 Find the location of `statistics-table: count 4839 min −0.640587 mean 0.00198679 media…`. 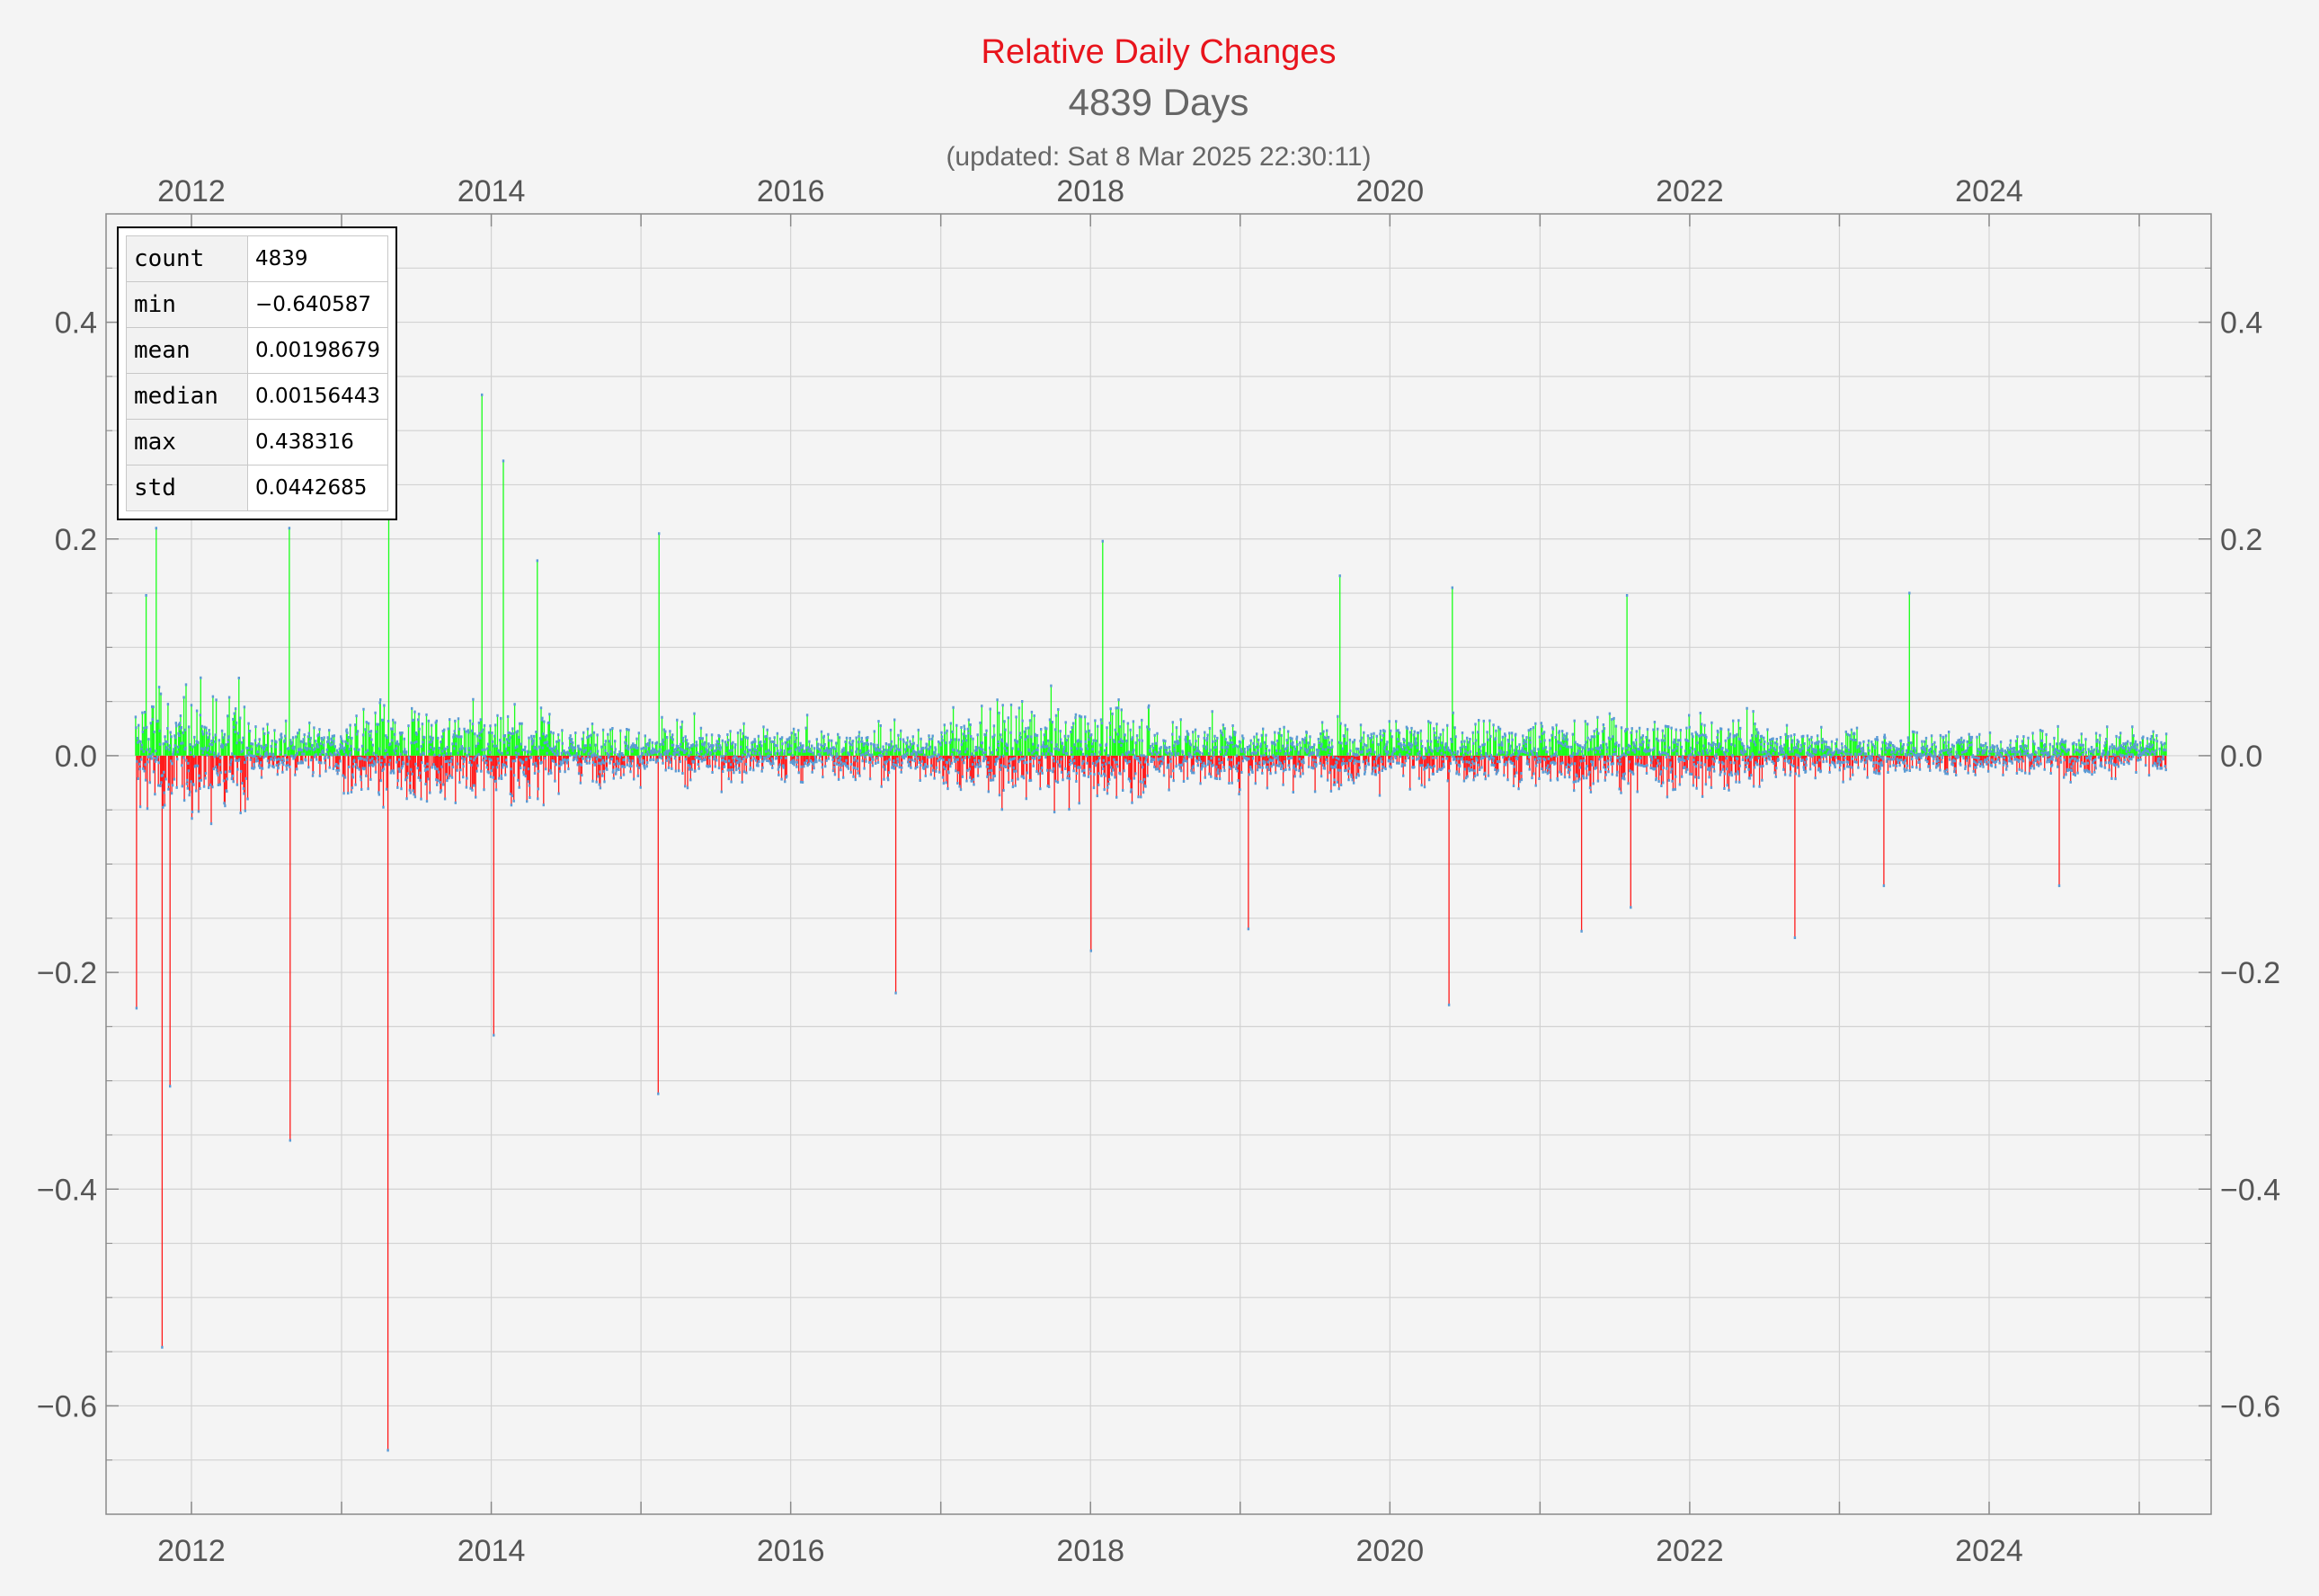

statistics-table: count 4839 min −0.640587 mean 0.00198679 media… is located at coordinates (257, 373).